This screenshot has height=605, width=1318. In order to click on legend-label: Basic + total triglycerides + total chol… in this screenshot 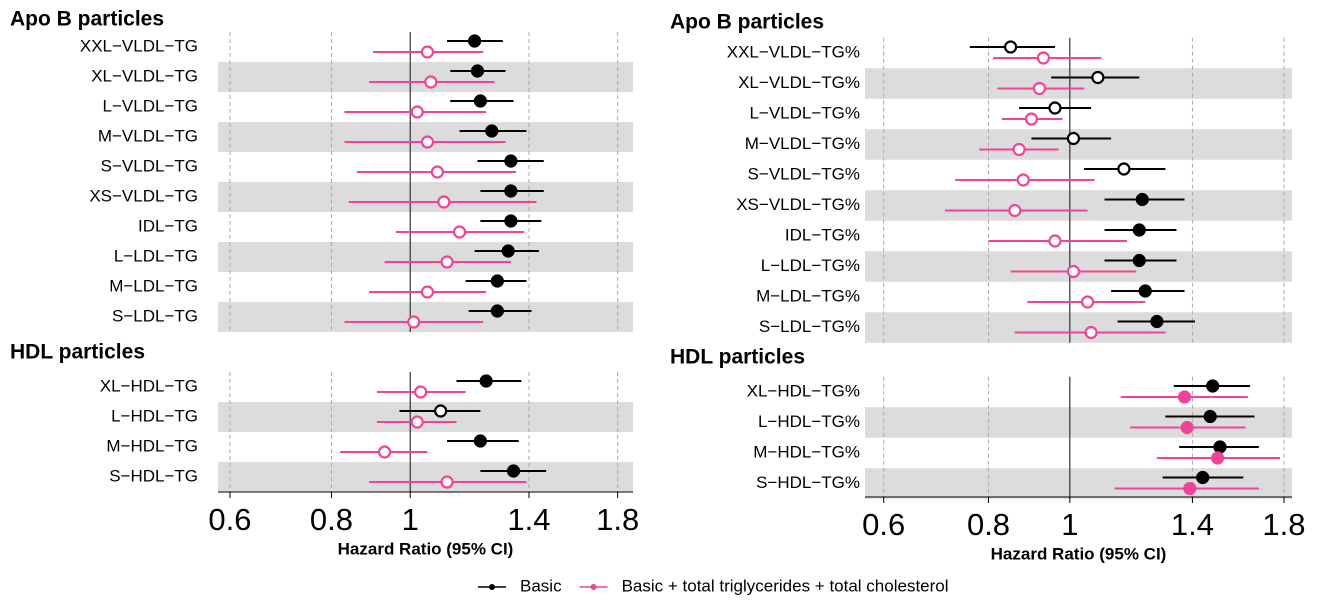, I will do `click(785, 585)`.